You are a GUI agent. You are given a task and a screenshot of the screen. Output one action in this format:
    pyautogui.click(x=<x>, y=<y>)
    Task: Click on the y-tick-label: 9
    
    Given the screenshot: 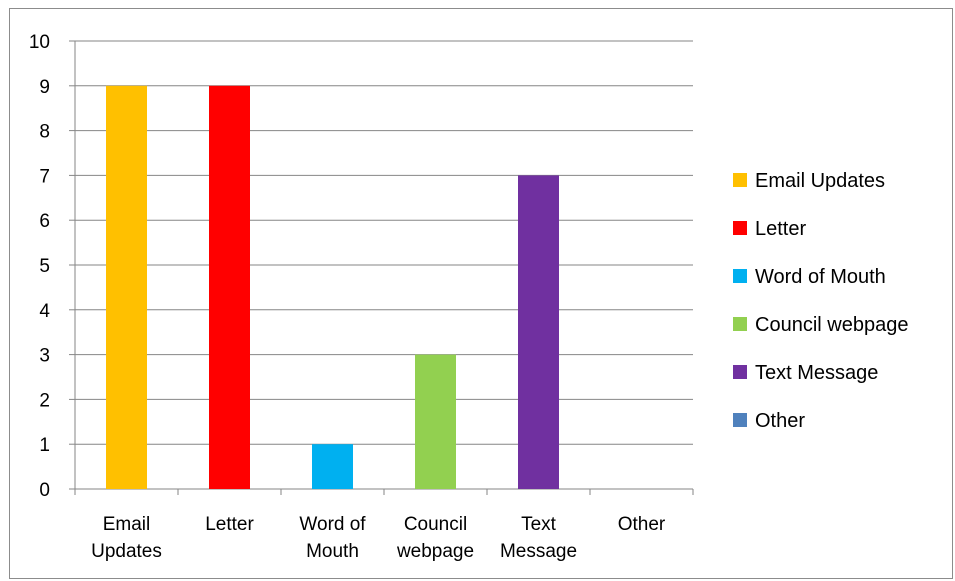 What is the action you would take?
    pyautogui.click(x=44, y=87)
    